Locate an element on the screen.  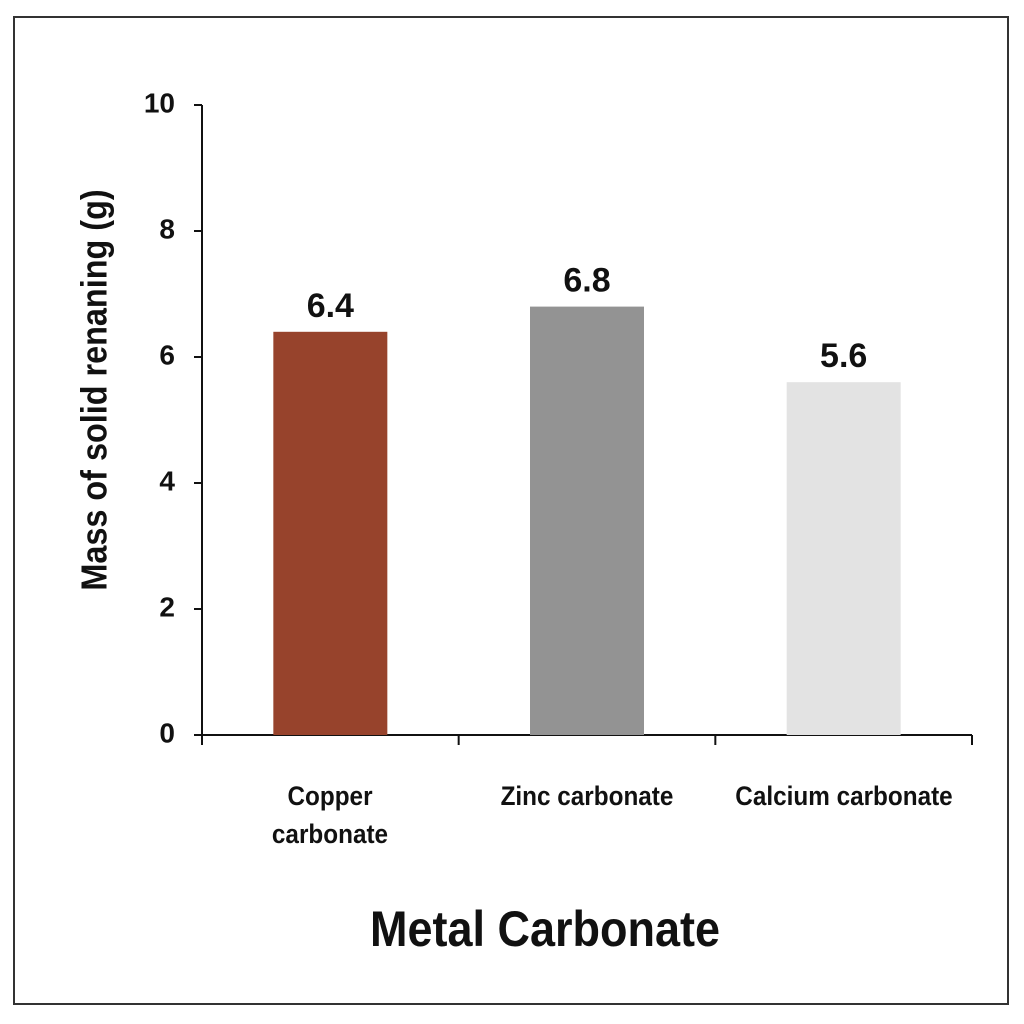
data-label: 6.8 is located at coordinates (586, 281).